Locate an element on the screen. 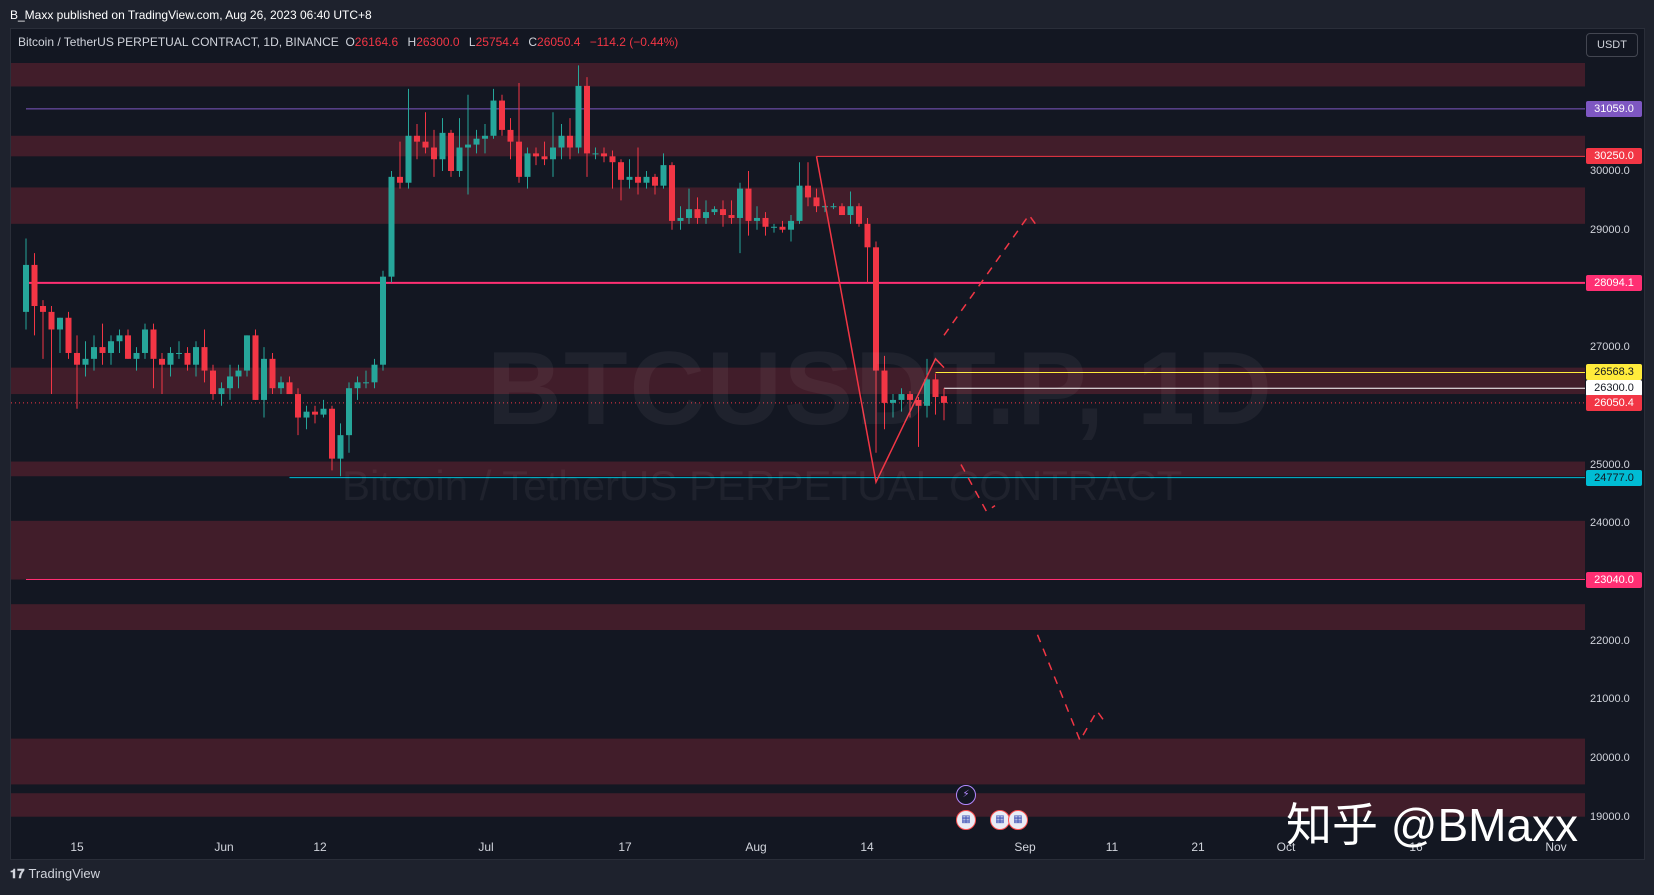  x-tick-label: Jun is located at coordinates (224, 847).